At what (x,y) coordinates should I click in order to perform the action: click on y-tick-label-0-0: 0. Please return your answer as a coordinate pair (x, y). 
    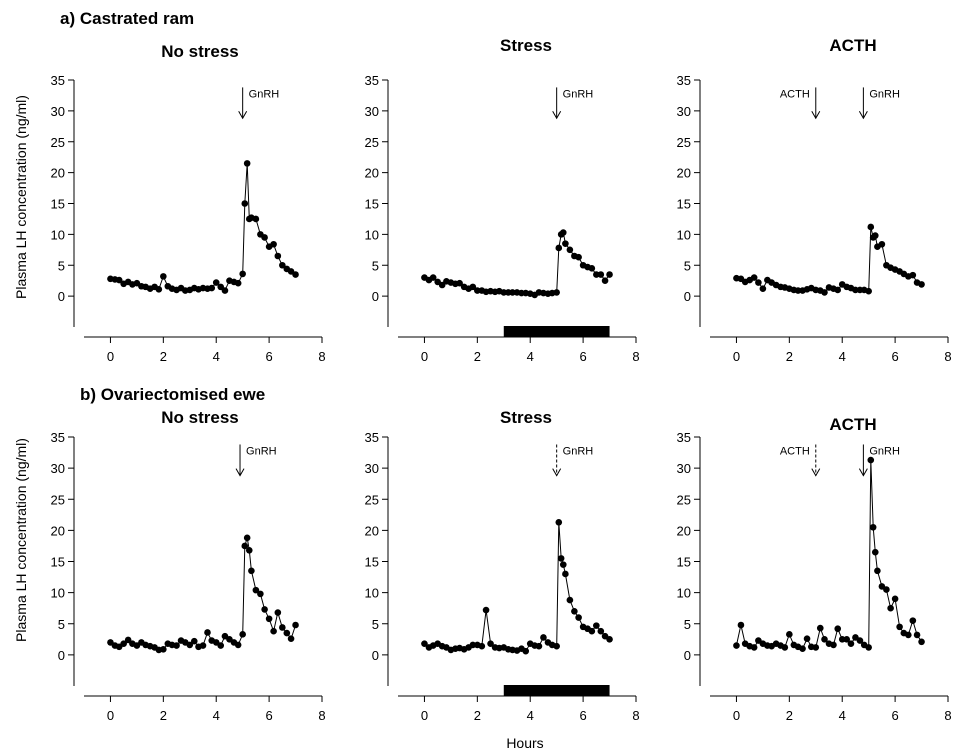
    Looking at the image, I should click on (61, 296).